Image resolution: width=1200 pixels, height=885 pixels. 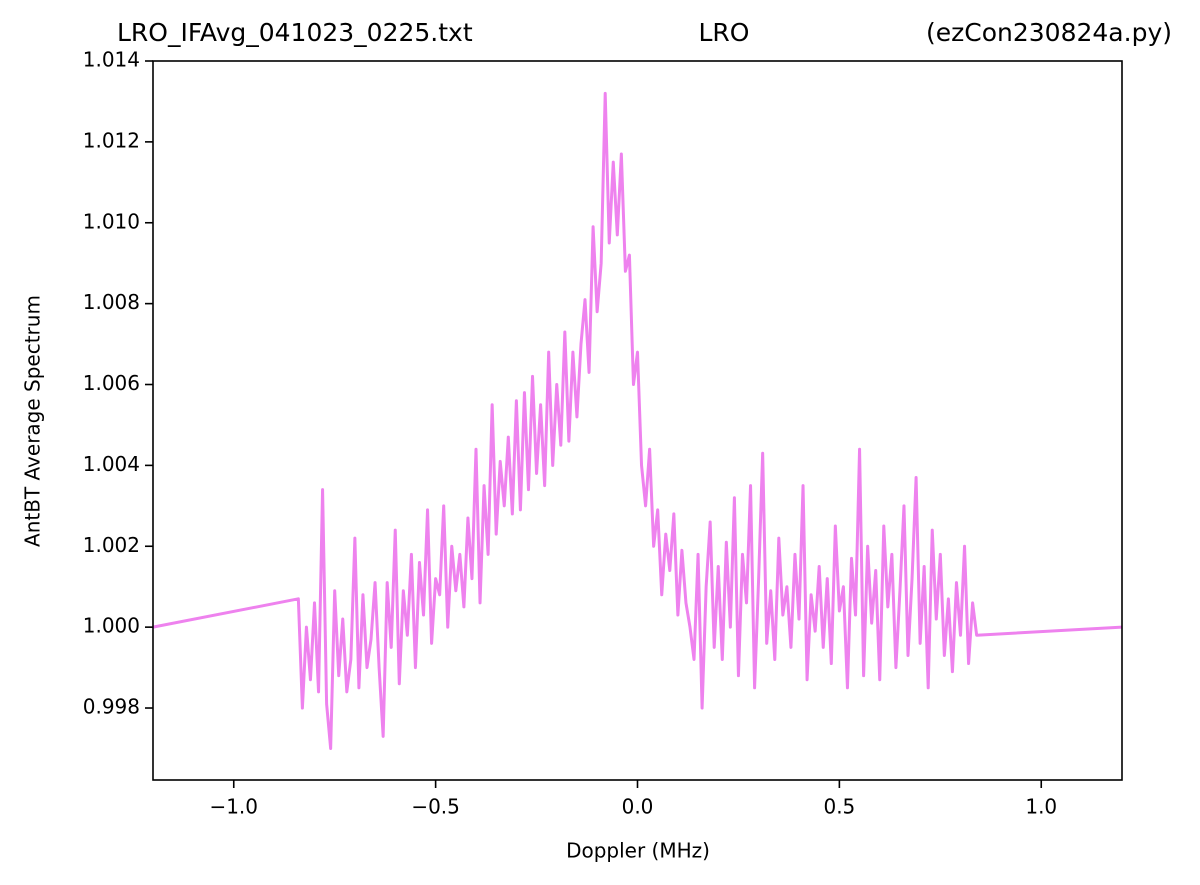 I want to click on x-tick-label: −0.5, so click(x=435, y=807).